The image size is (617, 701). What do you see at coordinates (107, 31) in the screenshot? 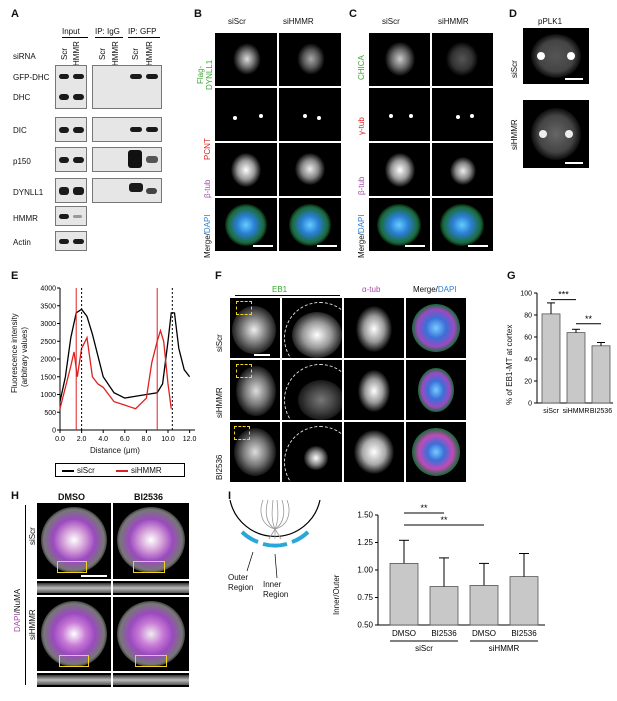
I see `header-ip-igg: IP: IgG` at bounding box center [107, 31].